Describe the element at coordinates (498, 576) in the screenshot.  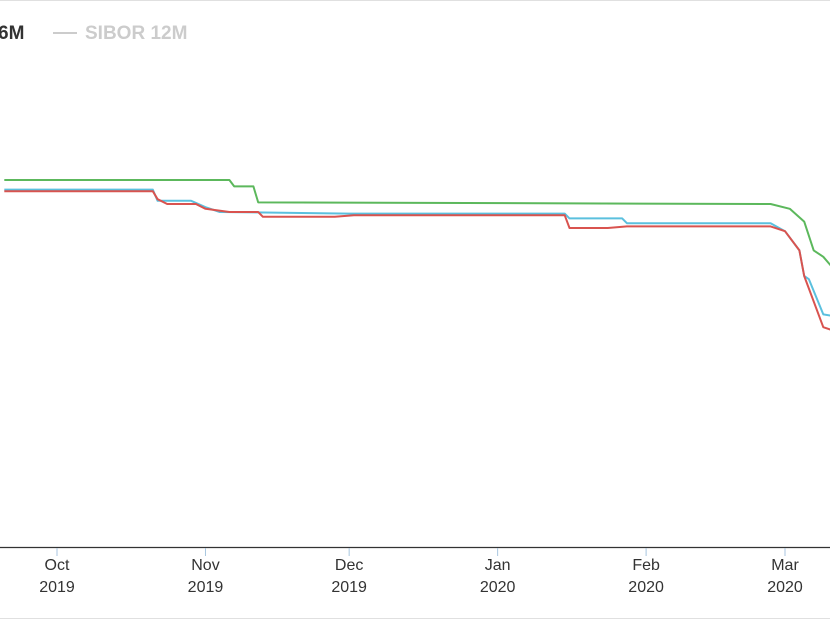
I see `x-tick-label: Jan 2020` at that location.